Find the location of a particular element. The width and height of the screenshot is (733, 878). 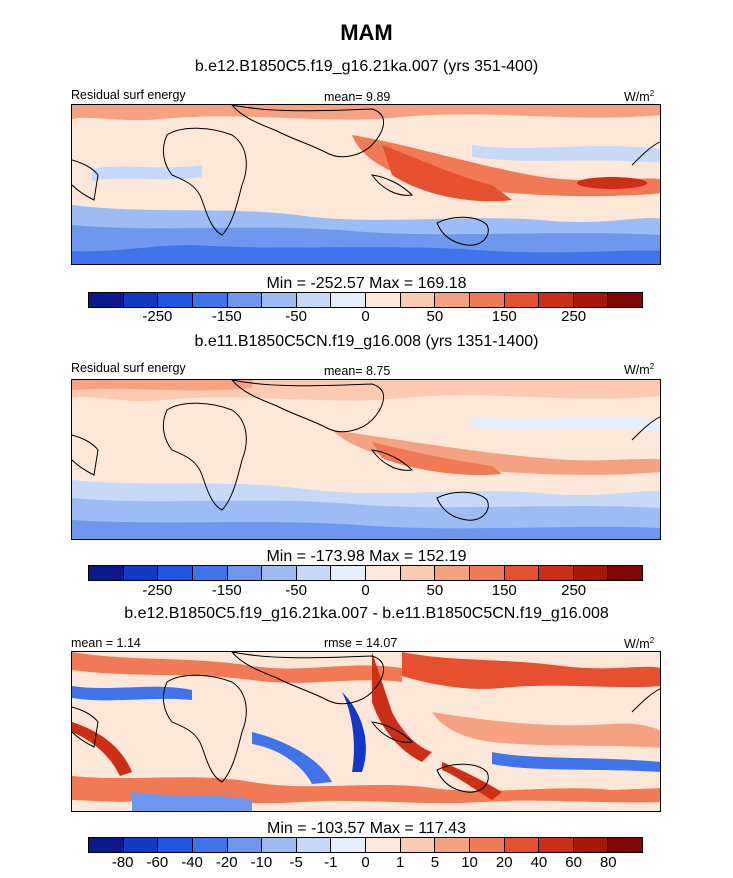

panel-2-colorbar is located at coordinates (365, 573).